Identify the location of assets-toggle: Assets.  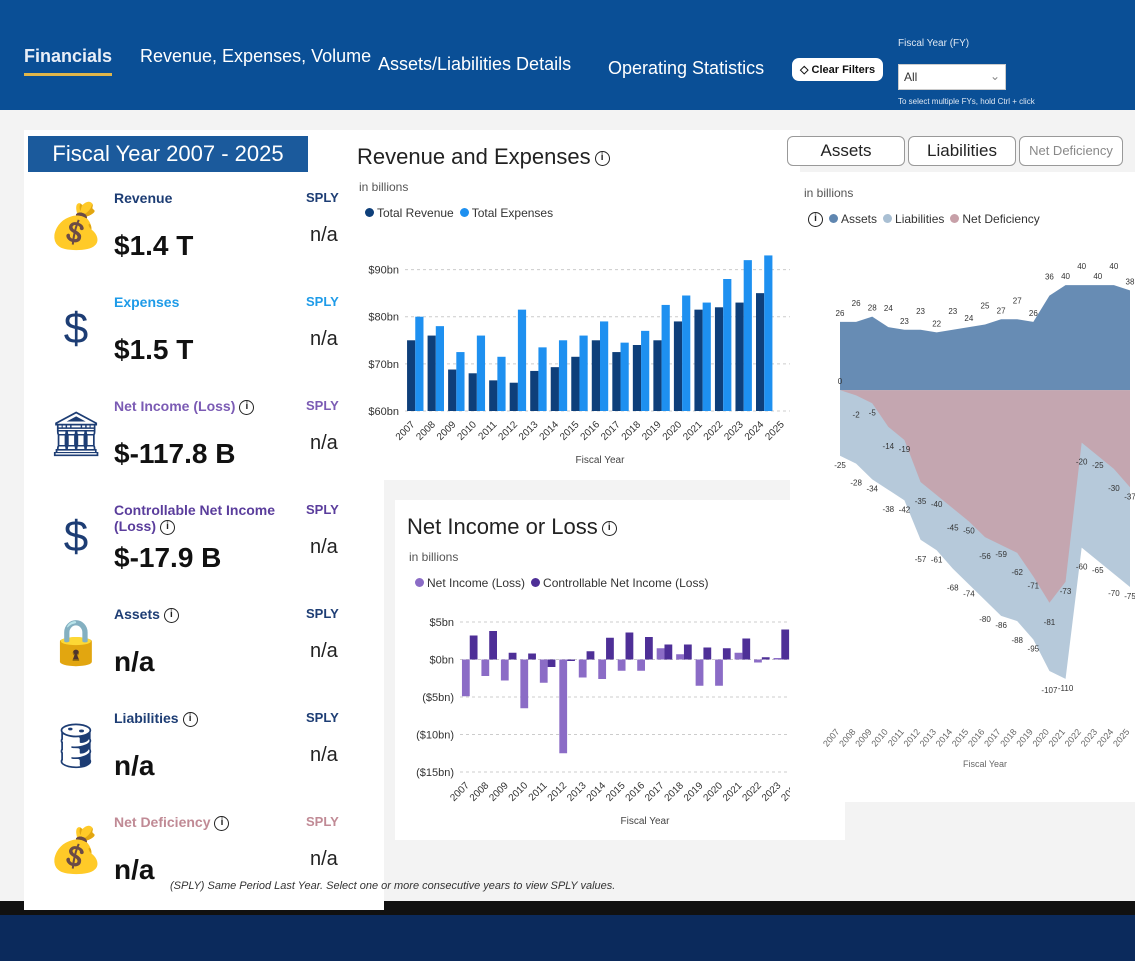
(846, 151).